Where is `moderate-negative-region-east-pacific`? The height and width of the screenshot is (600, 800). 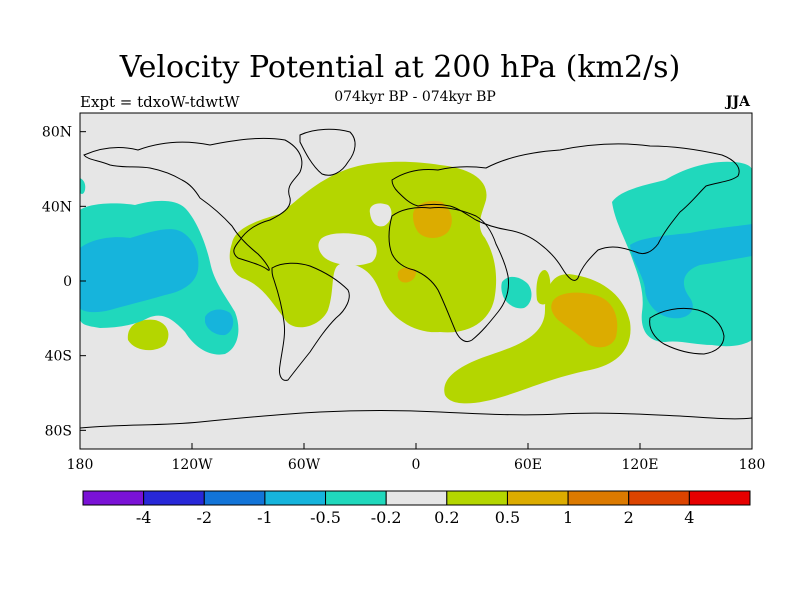
moderate-negative-region-east-pacific is located at coordinates (139, 271).